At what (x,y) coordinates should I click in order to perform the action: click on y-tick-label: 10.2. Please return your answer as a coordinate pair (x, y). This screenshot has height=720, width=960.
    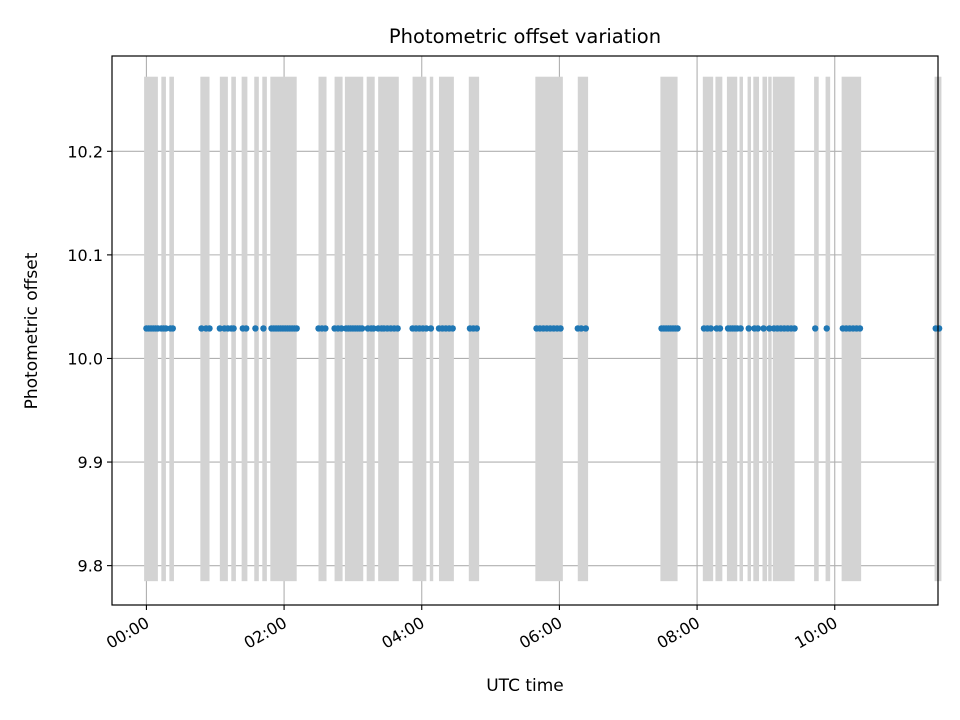
    Looking at the image, I should click on (85, 151).